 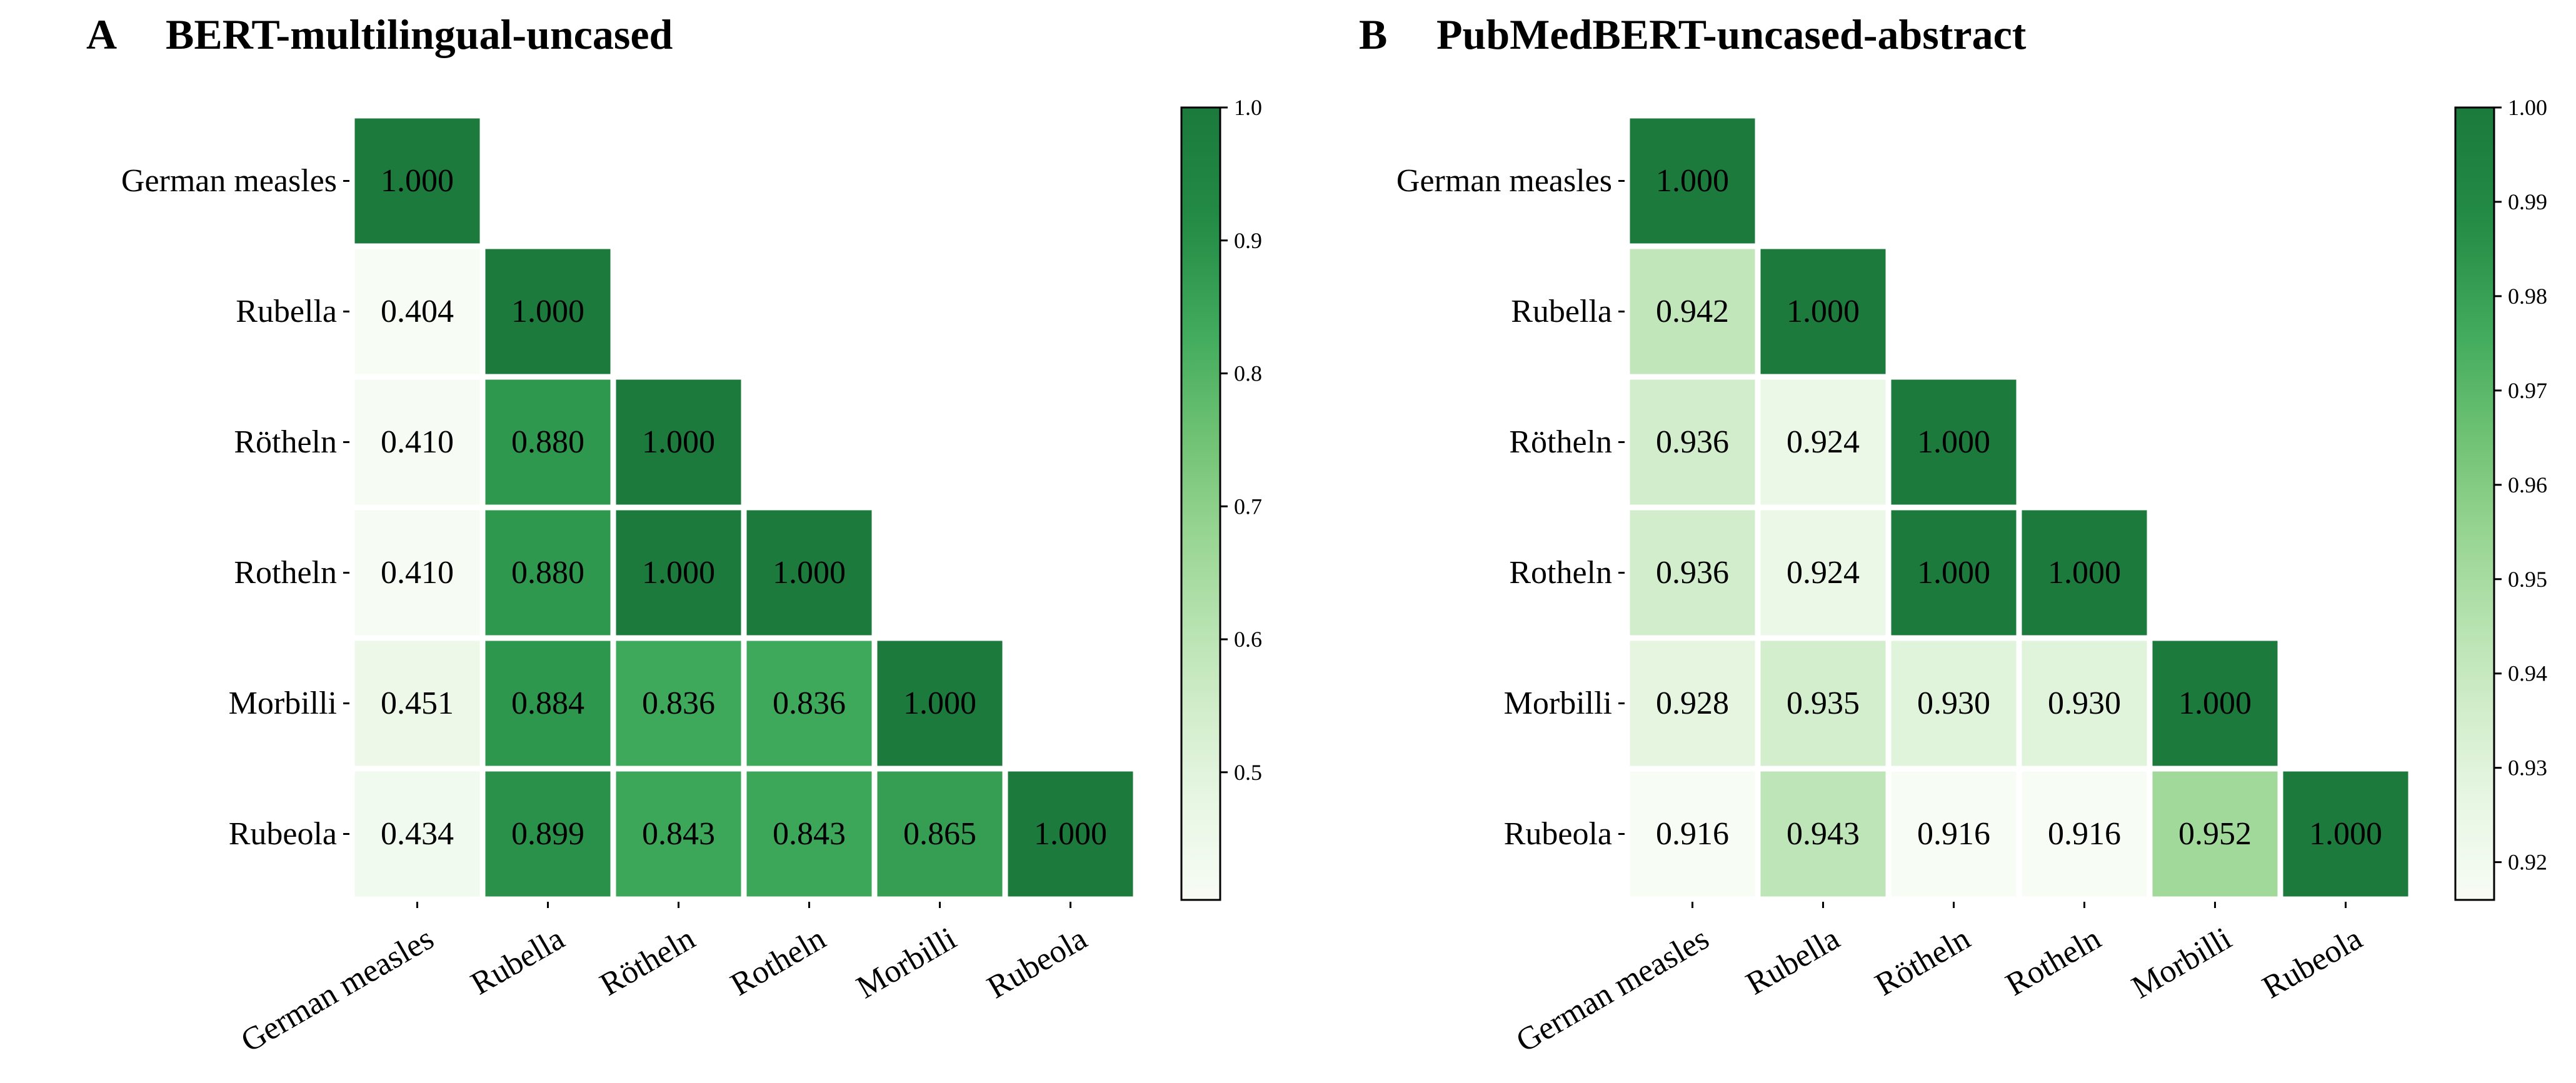 What do you see at coordinates (1731, 35) in the screenshot?
I see `panel-title: PubMedBERT-uncased-abstract` at bounding box center [1731, 35].